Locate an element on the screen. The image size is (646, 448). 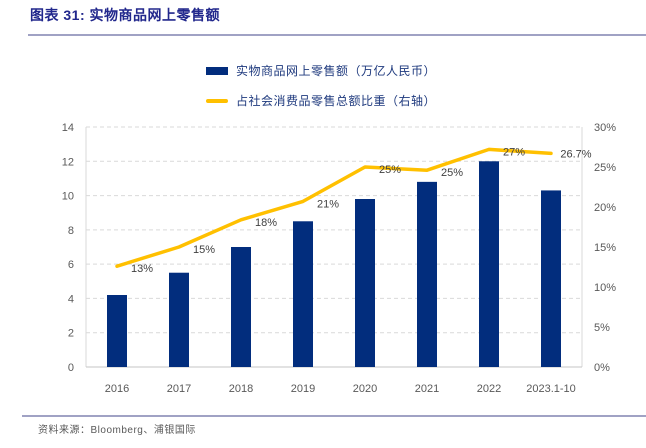
legend-item-line: 占社会消费品零售总额比重（右轴） is located at coordinates (321, 100).